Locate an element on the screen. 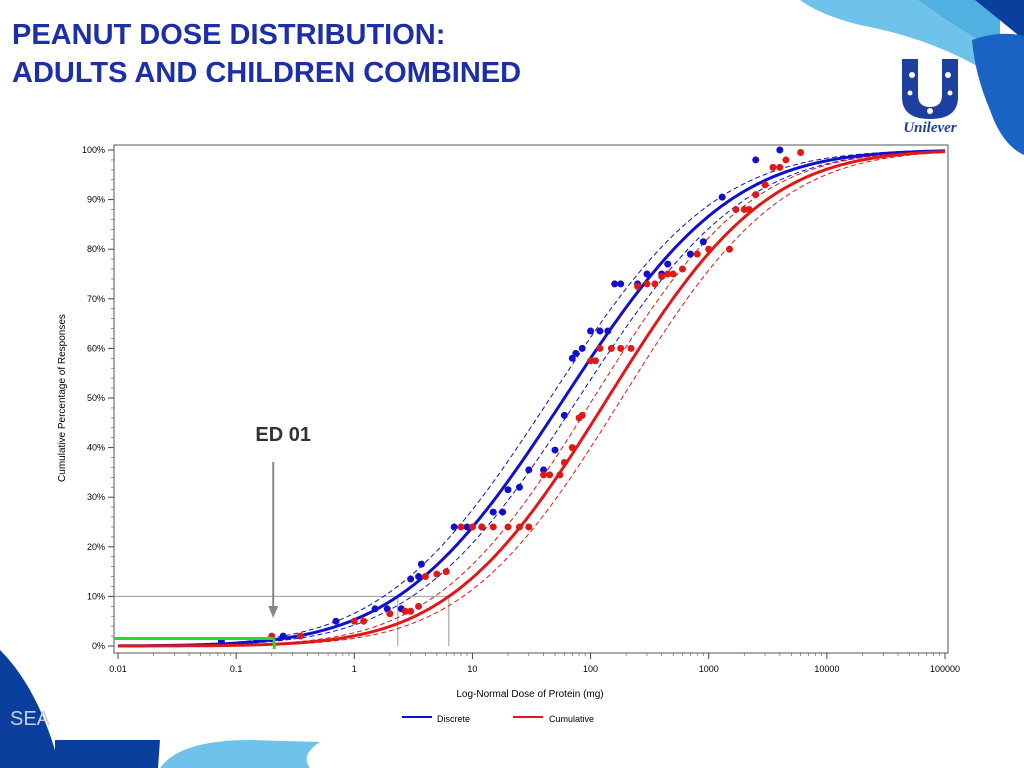  ed01-arrow-head is located at coordinates (273, 612).